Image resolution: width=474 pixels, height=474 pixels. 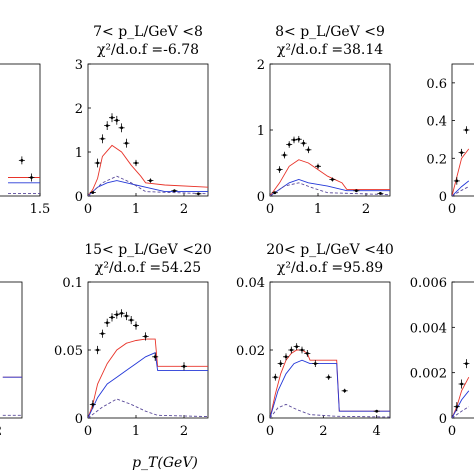 I want to click on panel-r0c2: 8< p_L/GeV <9 χ²/d.o.f =38.14 0 1 2 0 1 2, so click(x=324, y=120).